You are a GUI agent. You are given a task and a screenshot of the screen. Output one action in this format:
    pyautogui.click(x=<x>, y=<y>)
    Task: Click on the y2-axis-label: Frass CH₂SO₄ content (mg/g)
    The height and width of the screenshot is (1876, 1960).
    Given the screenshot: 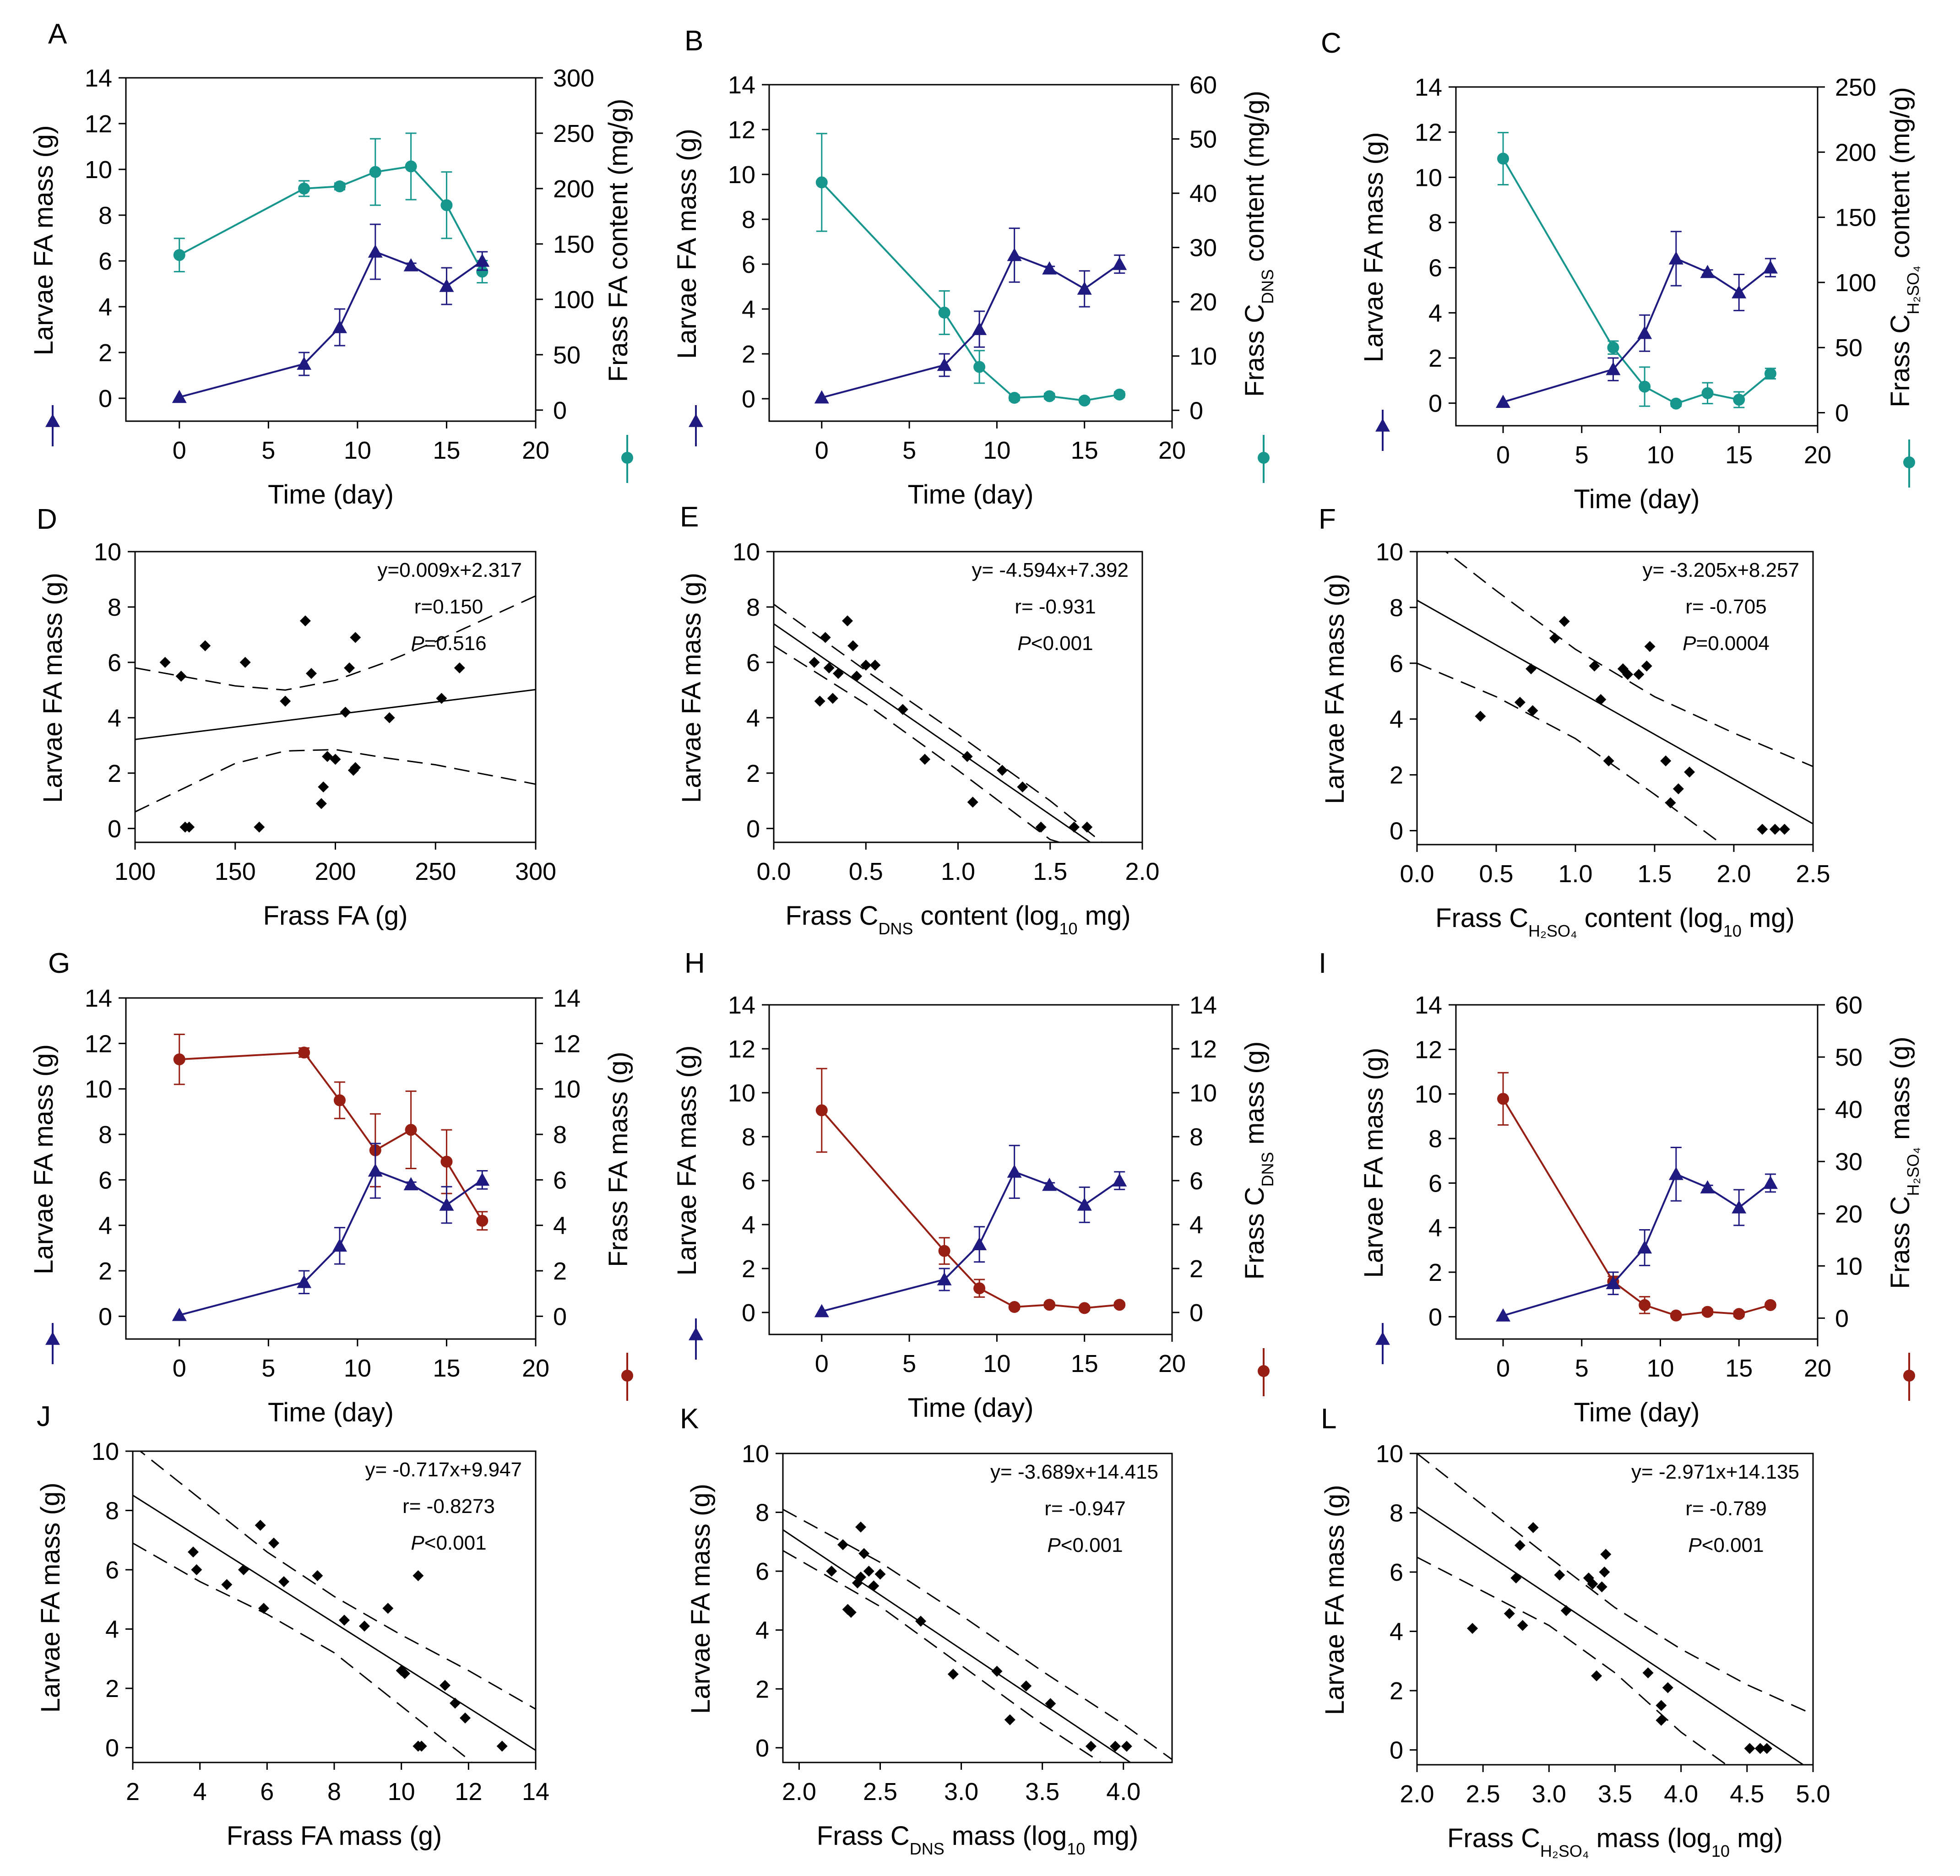 What is the action you would take?
    pyautogui.click(x=1904, y=247)
    